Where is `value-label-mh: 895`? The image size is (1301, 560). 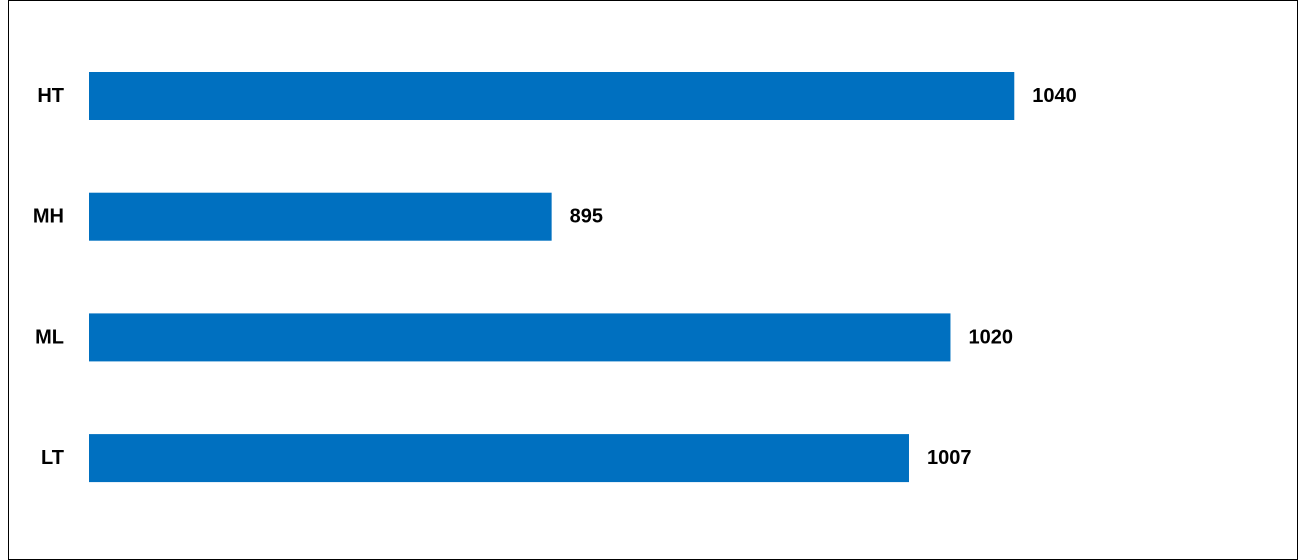 value-label-mh: 895 is located at coordinates (586, 217).